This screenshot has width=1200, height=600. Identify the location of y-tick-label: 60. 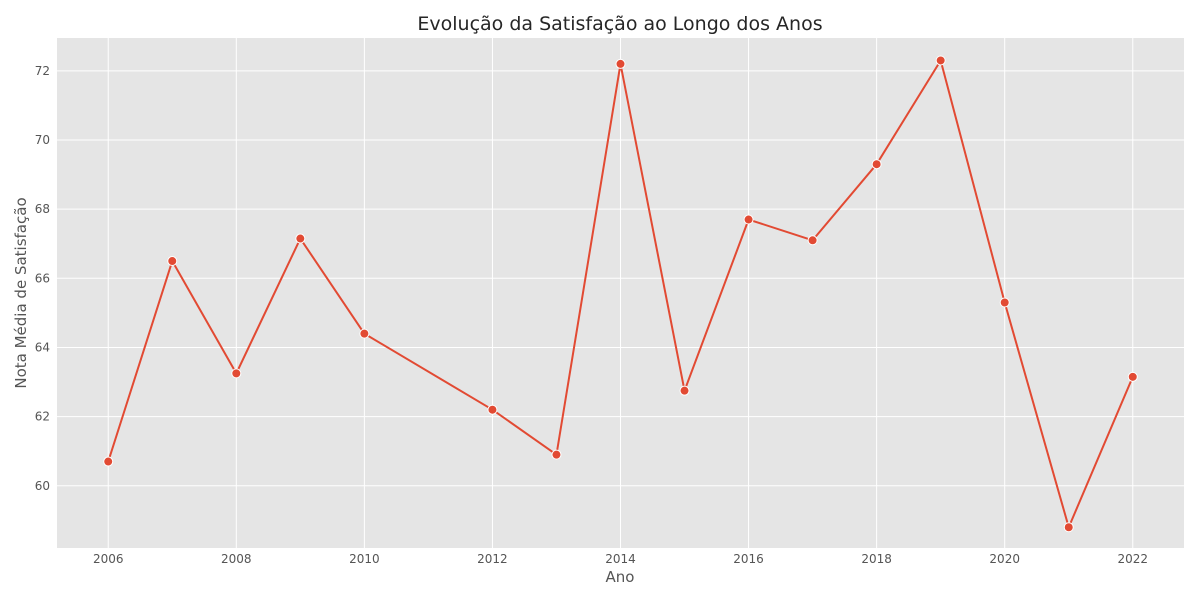
(42, 486).